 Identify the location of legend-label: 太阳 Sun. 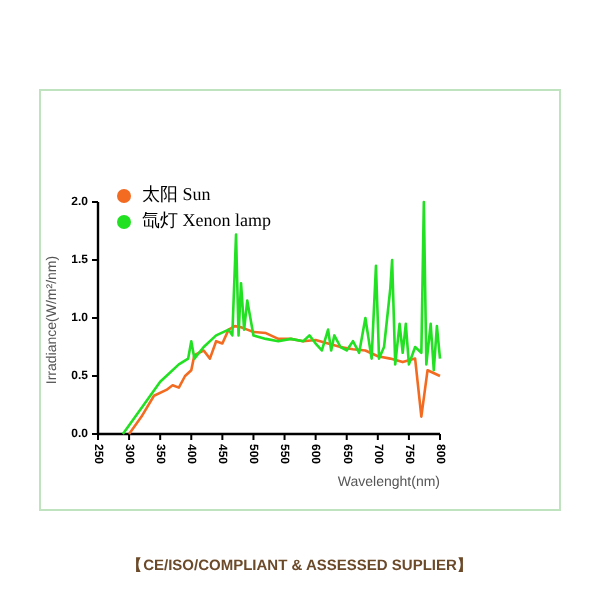
(177, 194).